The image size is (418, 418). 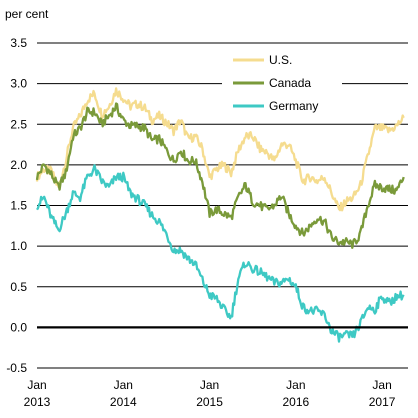 I want to click on y-tick-label: 1.5, so click(x=18, y=206).